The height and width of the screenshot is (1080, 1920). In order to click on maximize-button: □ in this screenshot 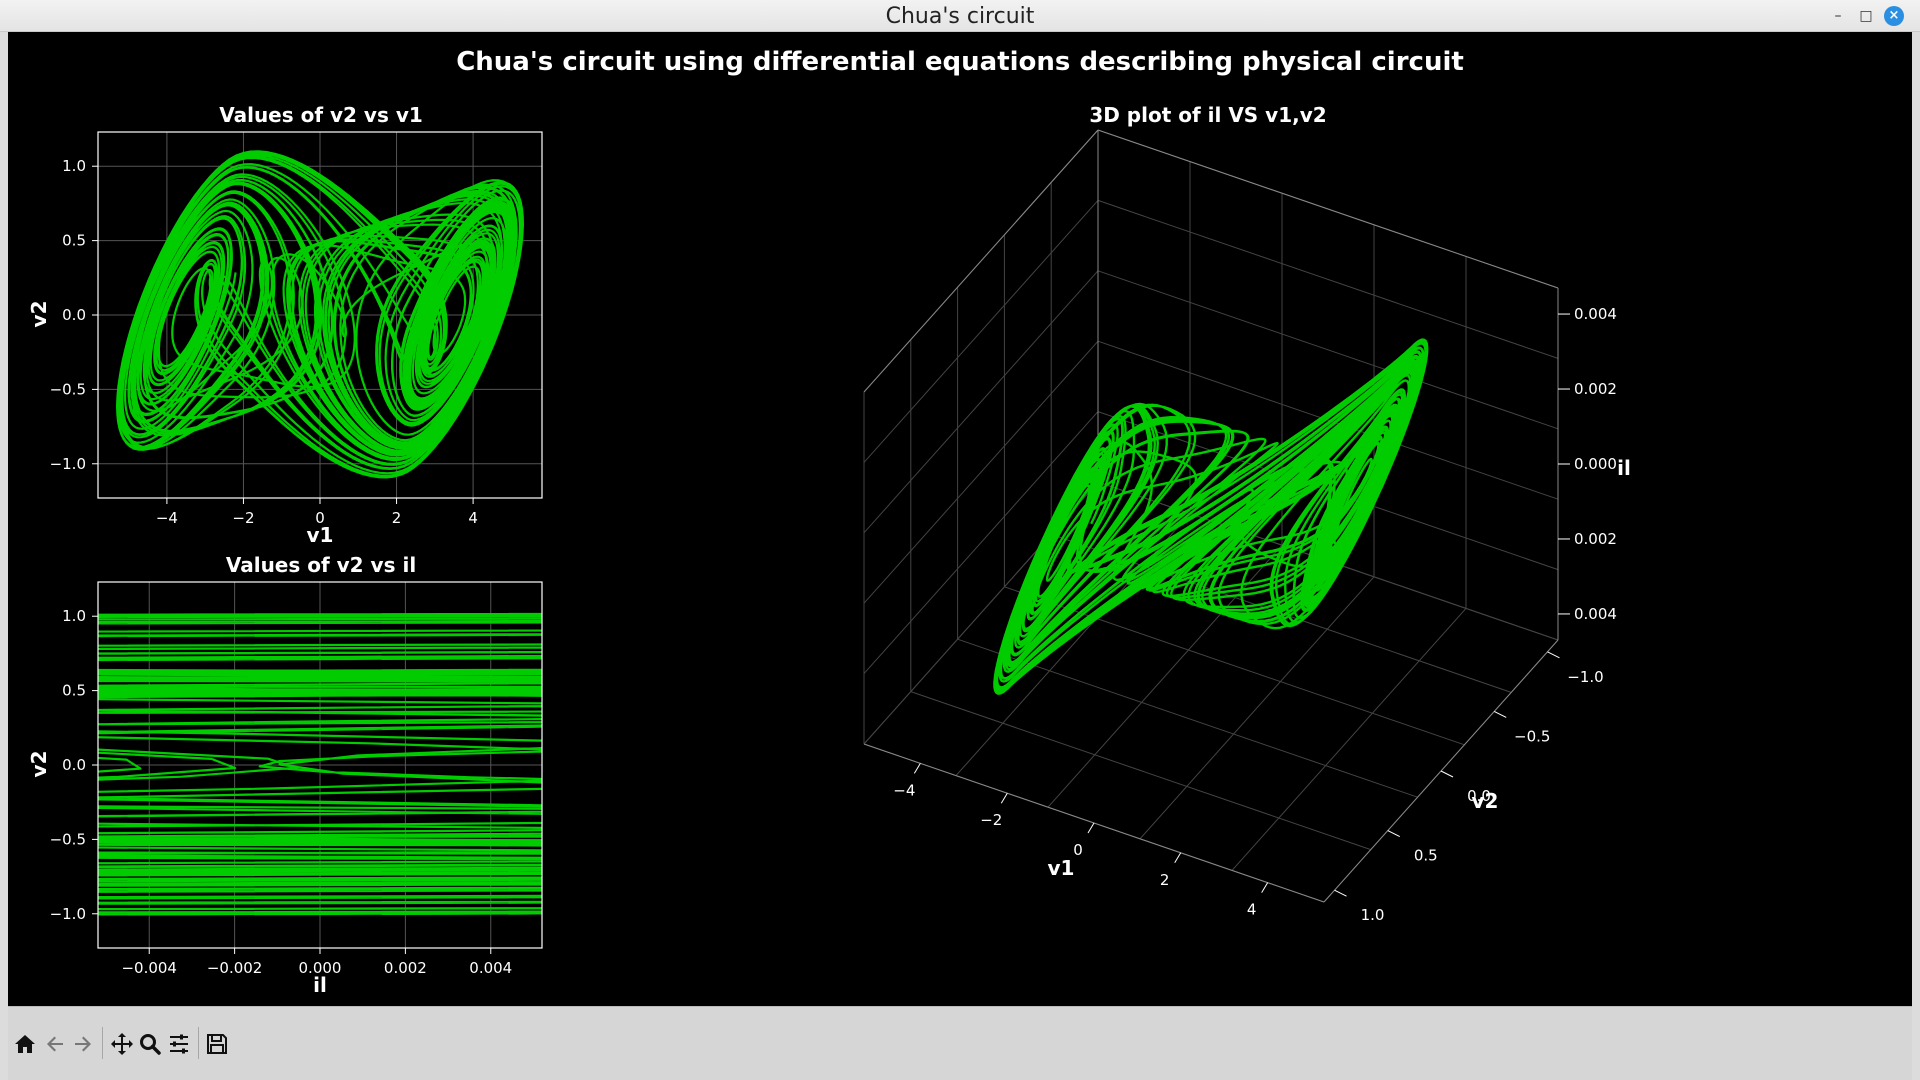, I will do `click(1866, 16)`.